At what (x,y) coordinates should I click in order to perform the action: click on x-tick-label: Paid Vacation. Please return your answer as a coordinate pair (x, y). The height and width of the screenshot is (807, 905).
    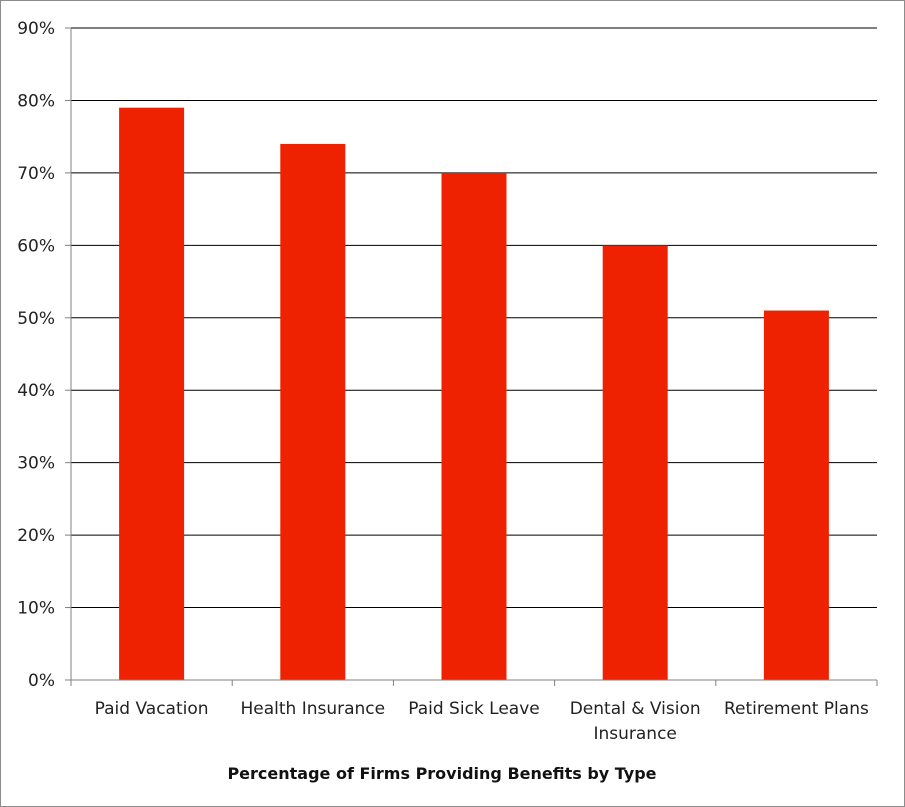
    Looking at the image, I should click on (152, 709).